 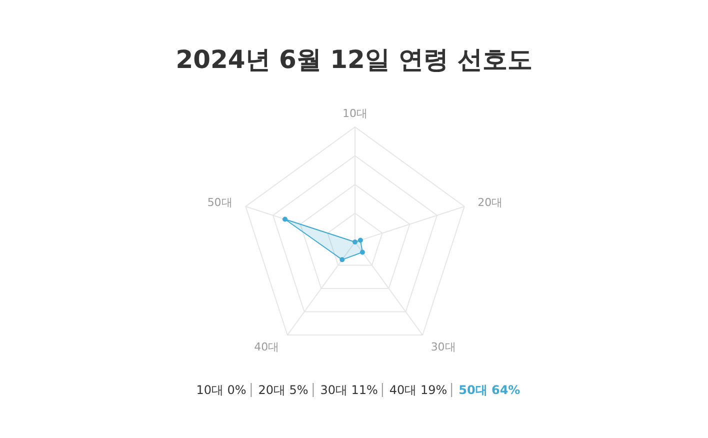 I want to click on chart-title: 2024년 6월 12일 연령 선호도, so click(x=354, y=59).